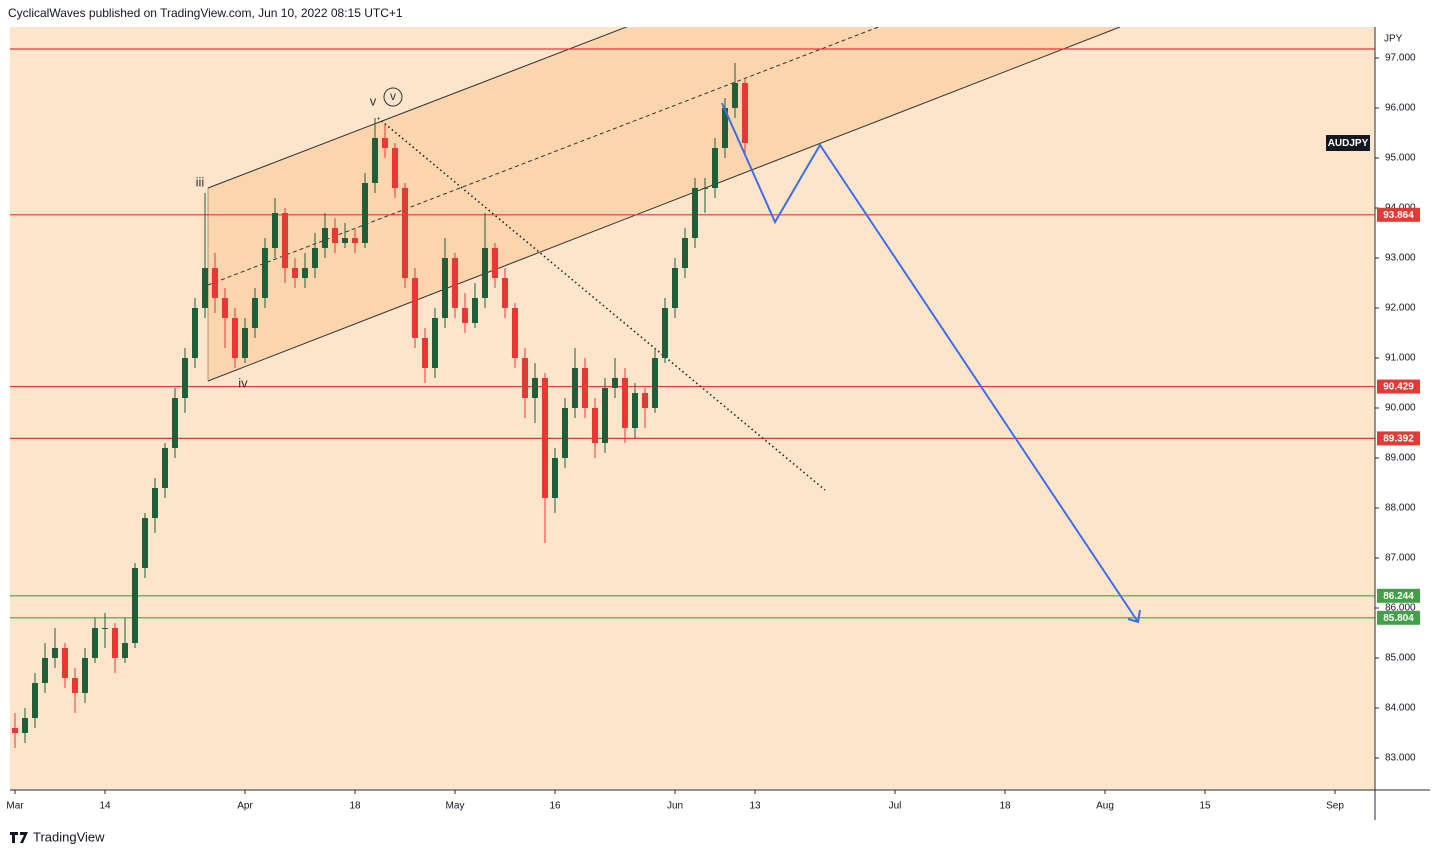  I want to click on currency: JPY, so click(1393, 39).